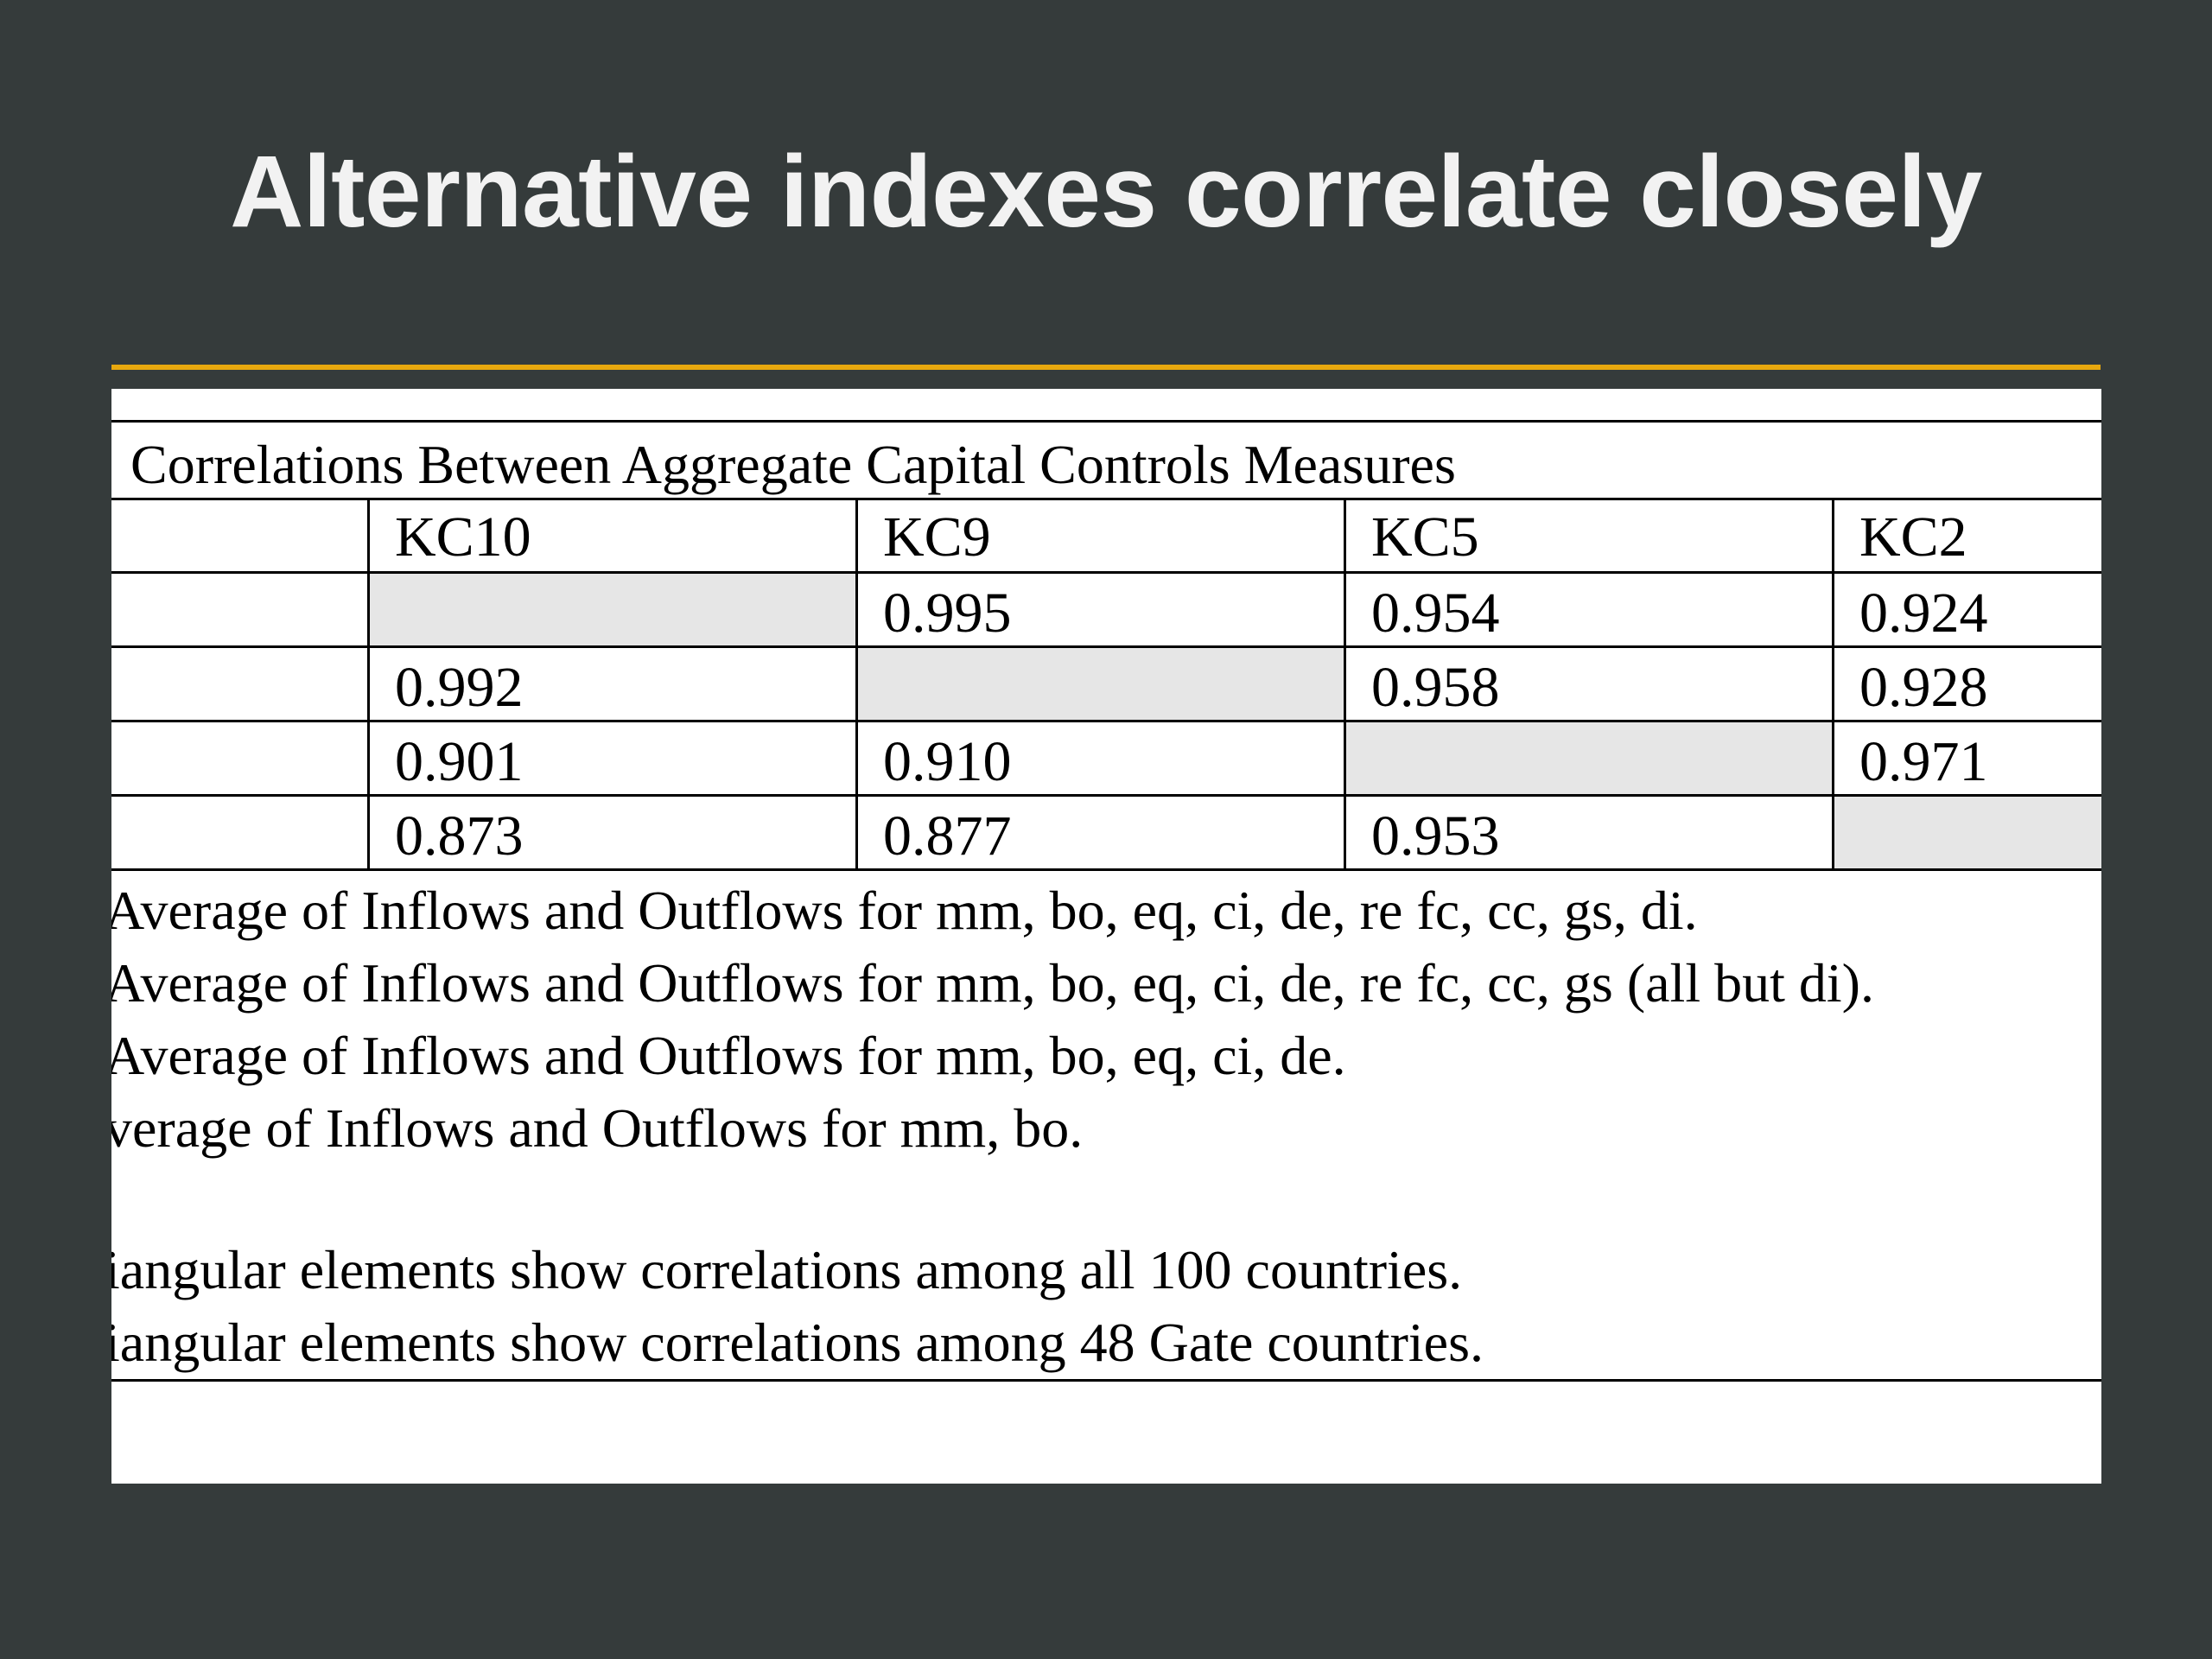  I want to click on column-header-kc2: KC2, so click(1913, 537).